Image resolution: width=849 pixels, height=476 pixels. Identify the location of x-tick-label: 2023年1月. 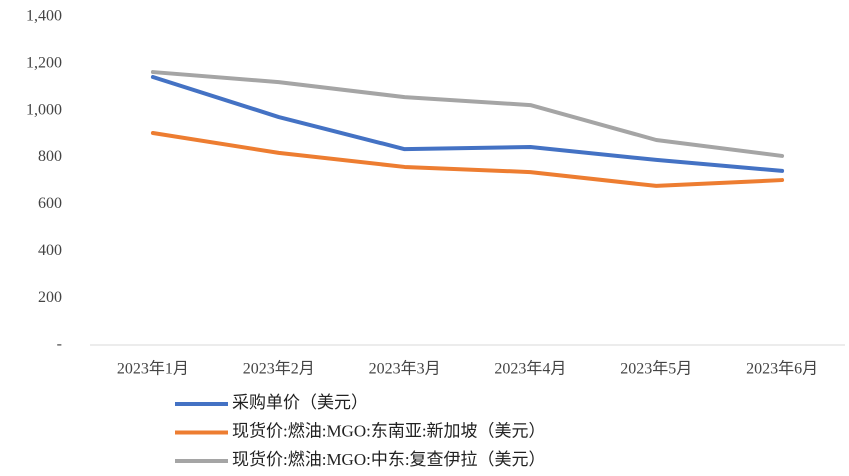
(153, 369).